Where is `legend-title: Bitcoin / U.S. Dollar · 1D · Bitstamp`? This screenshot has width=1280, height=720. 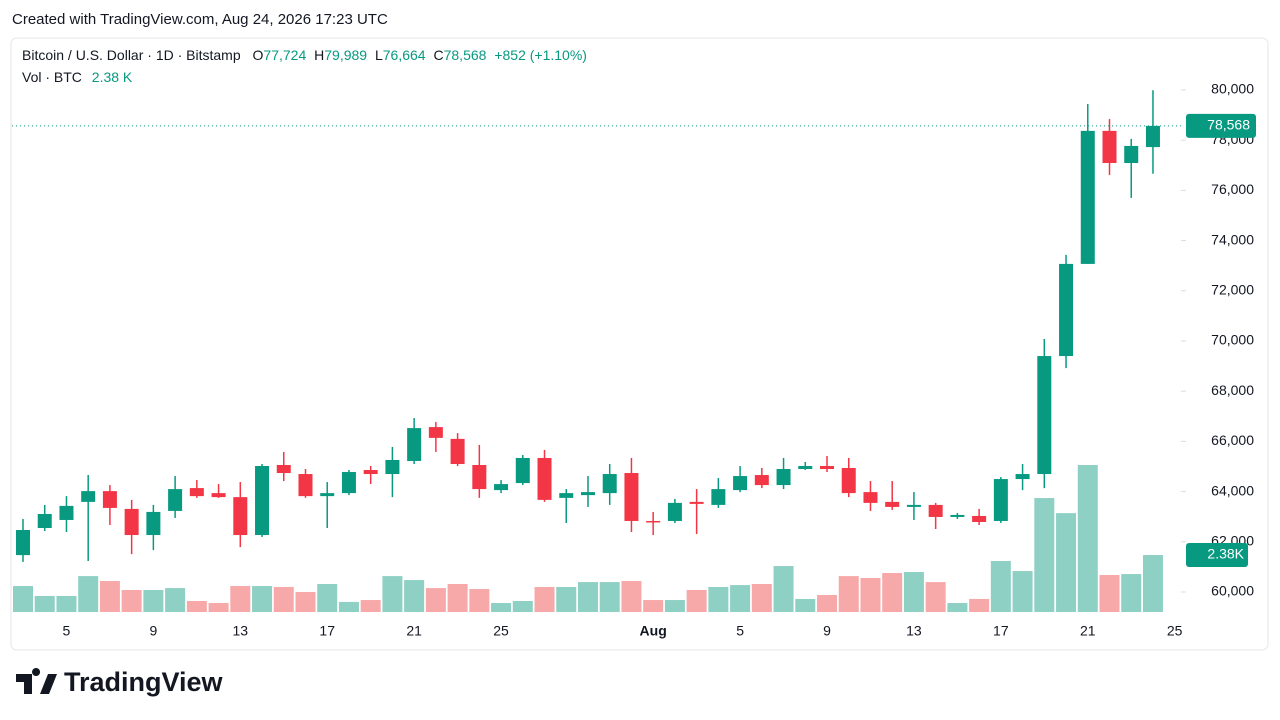
legend-title: Bitcoin / U.S. Dollar · 1D · Bitstamp is located at coordinates (131, 55).